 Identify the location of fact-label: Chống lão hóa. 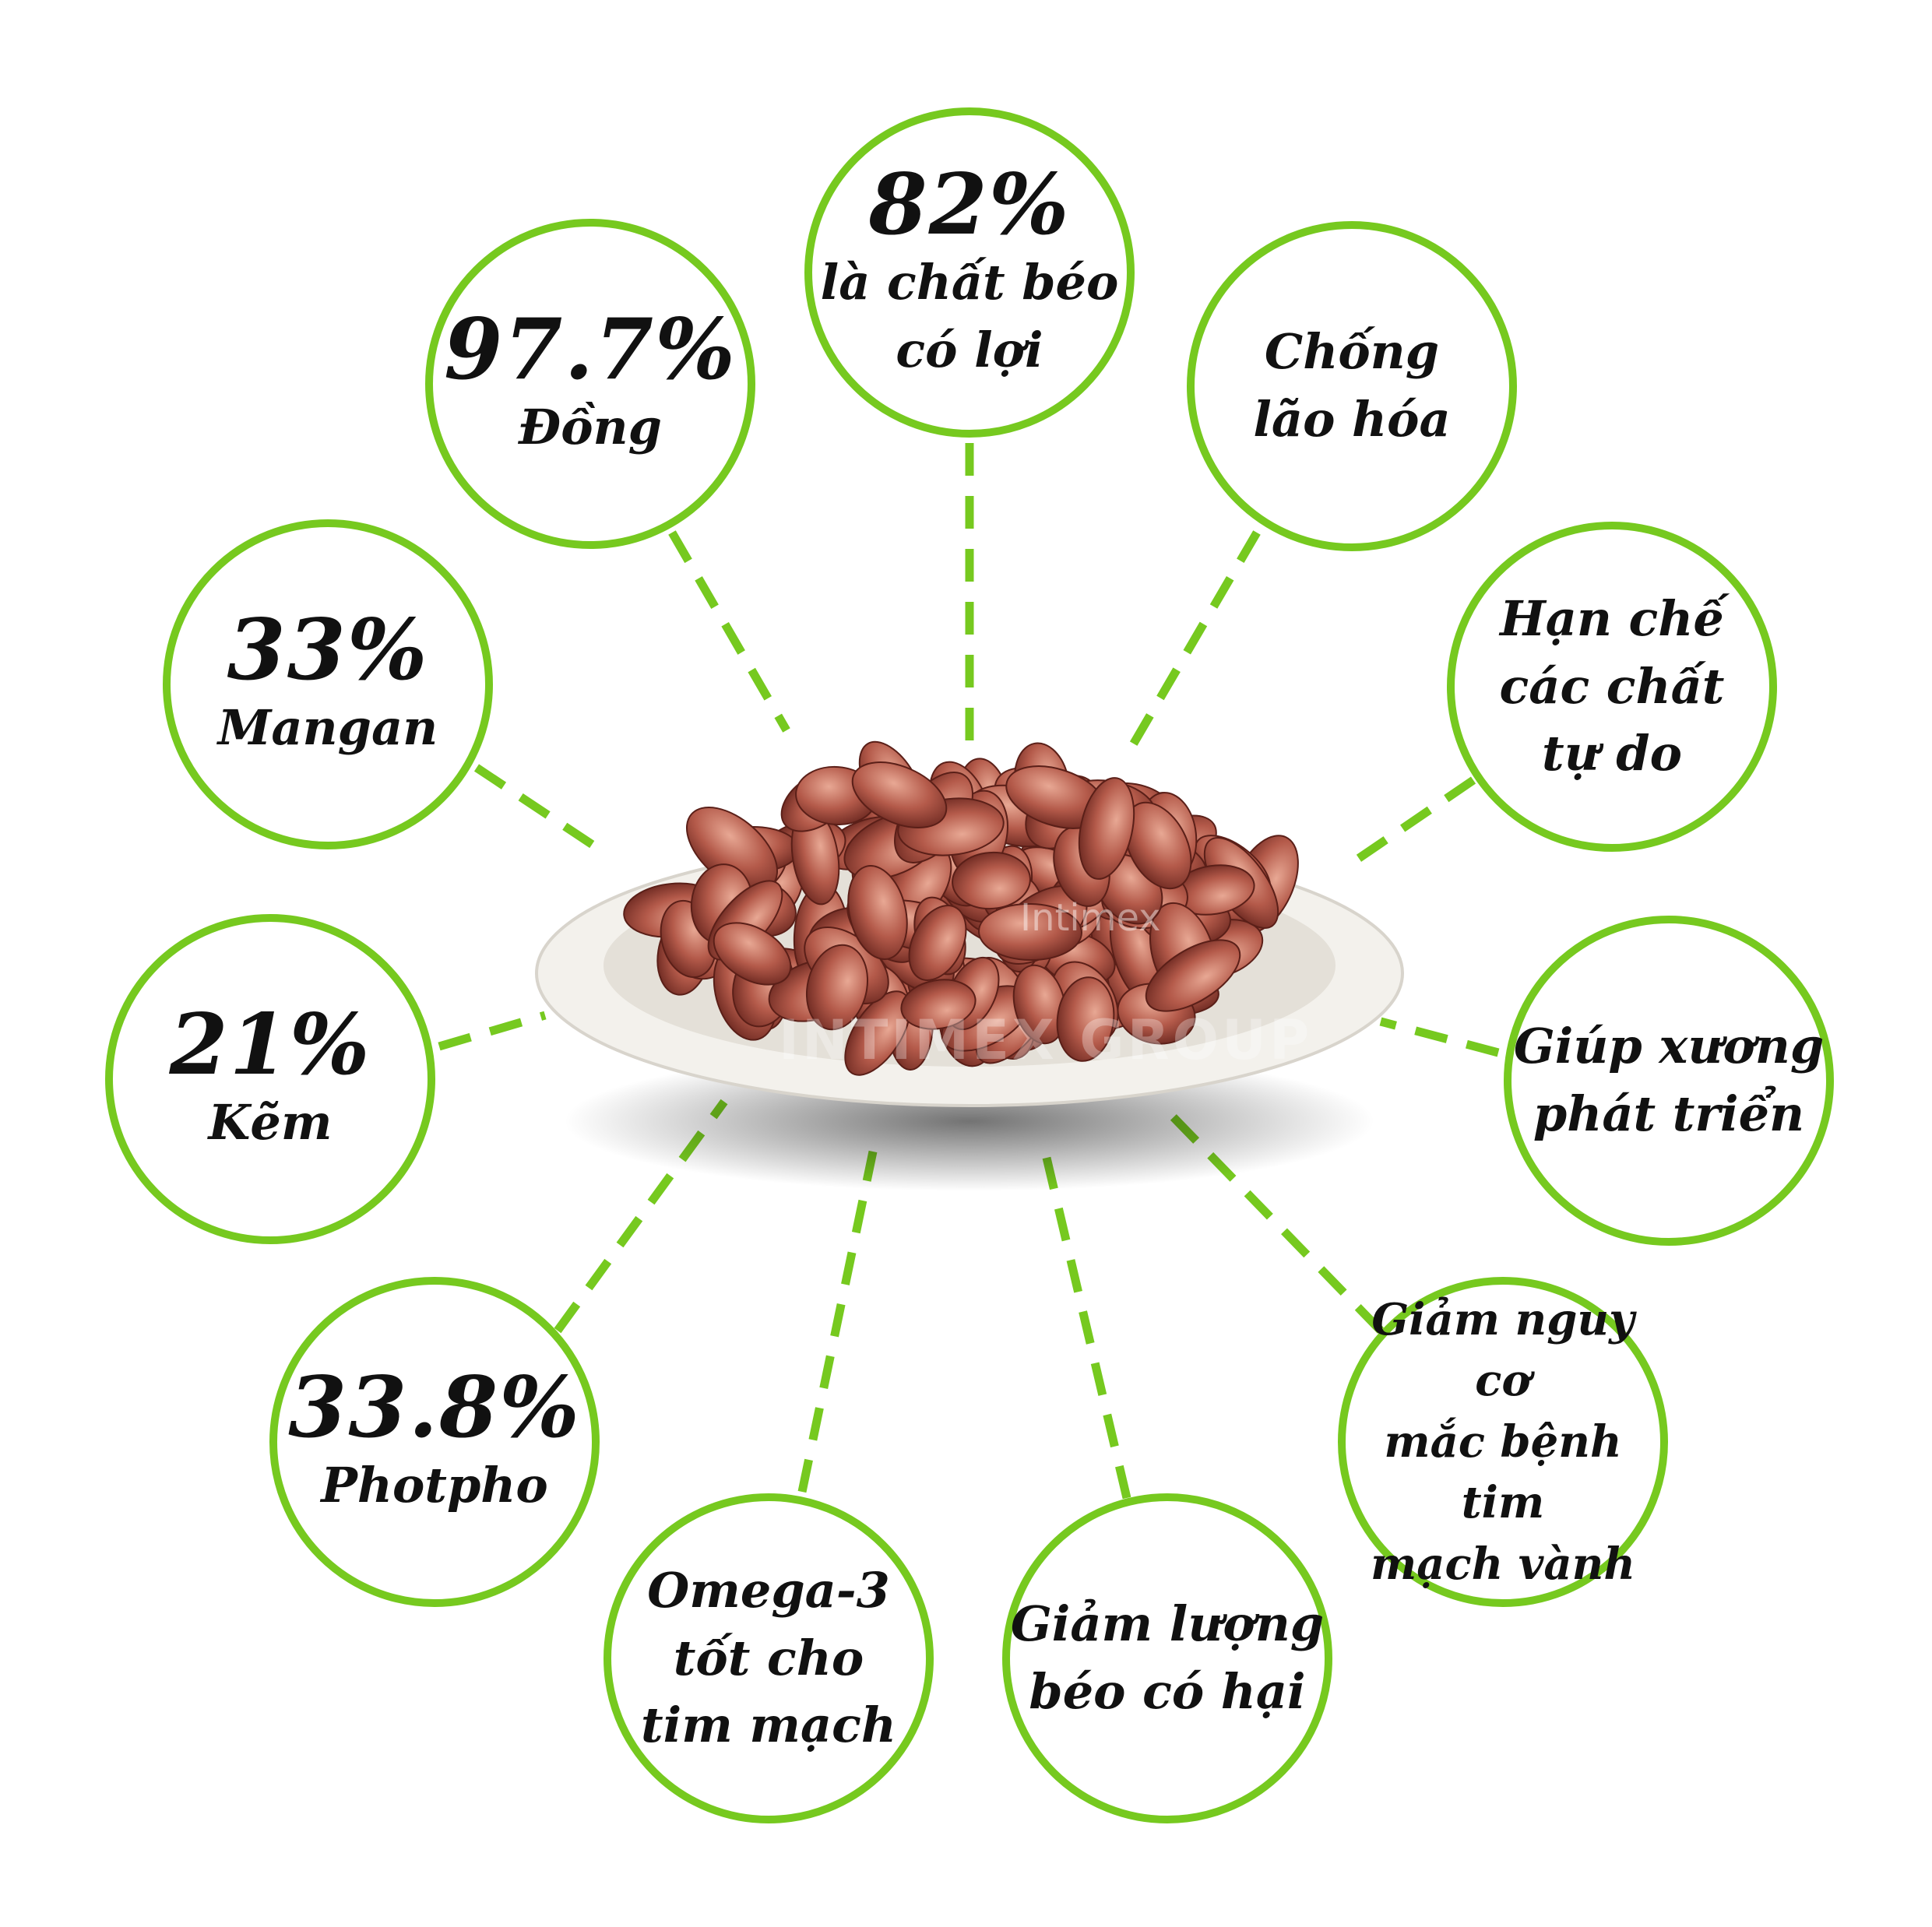
(1352, 385).